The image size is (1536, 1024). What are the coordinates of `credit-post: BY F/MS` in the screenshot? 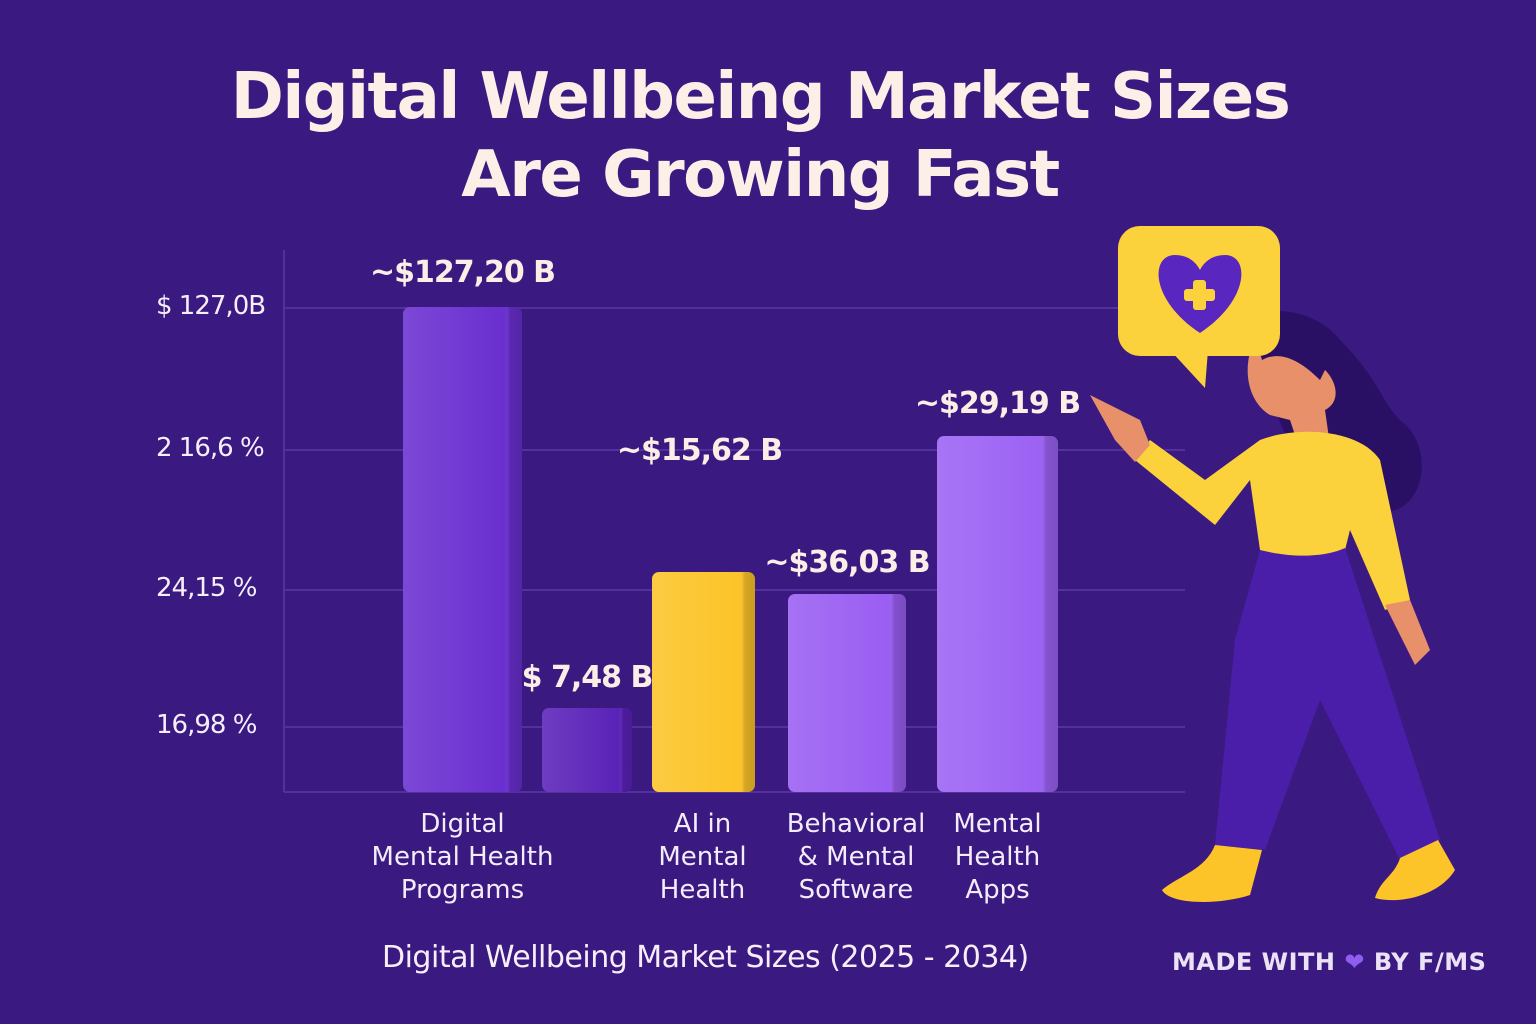 It's located at (1430, 962).